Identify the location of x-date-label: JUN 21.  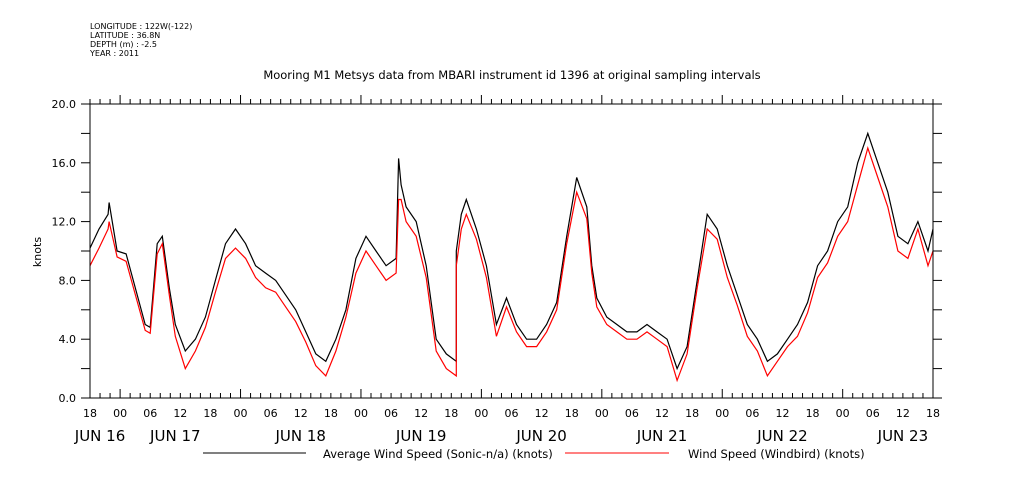
(661, 436).